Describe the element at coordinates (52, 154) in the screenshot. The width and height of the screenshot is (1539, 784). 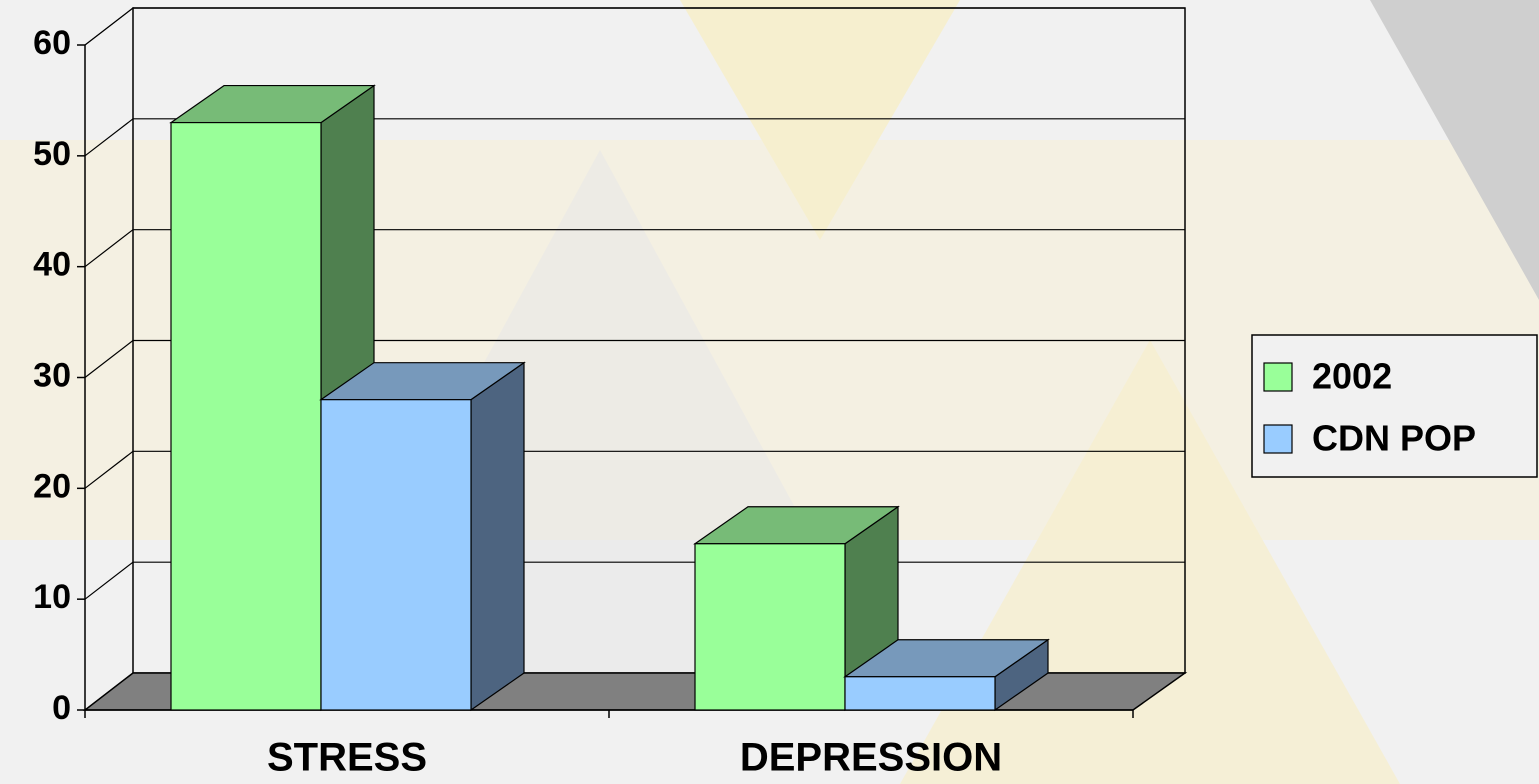
I see `y-tick-label: 50` at that location.